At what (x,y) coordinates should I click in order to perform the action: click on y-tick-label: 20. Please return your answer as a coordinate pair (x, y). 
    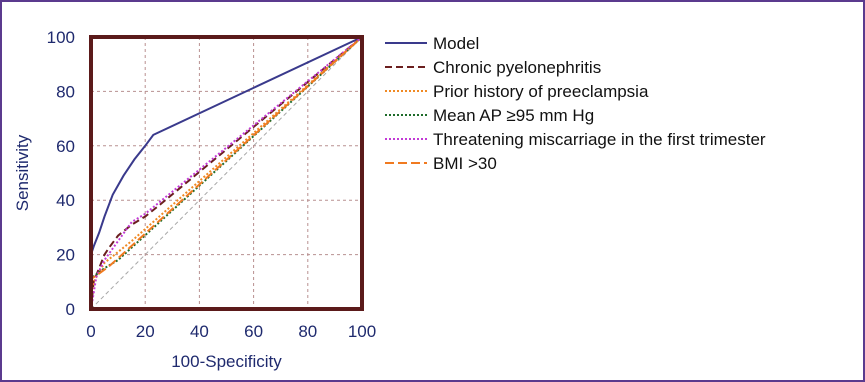
    Looking at the image, I should click on (65, 255).